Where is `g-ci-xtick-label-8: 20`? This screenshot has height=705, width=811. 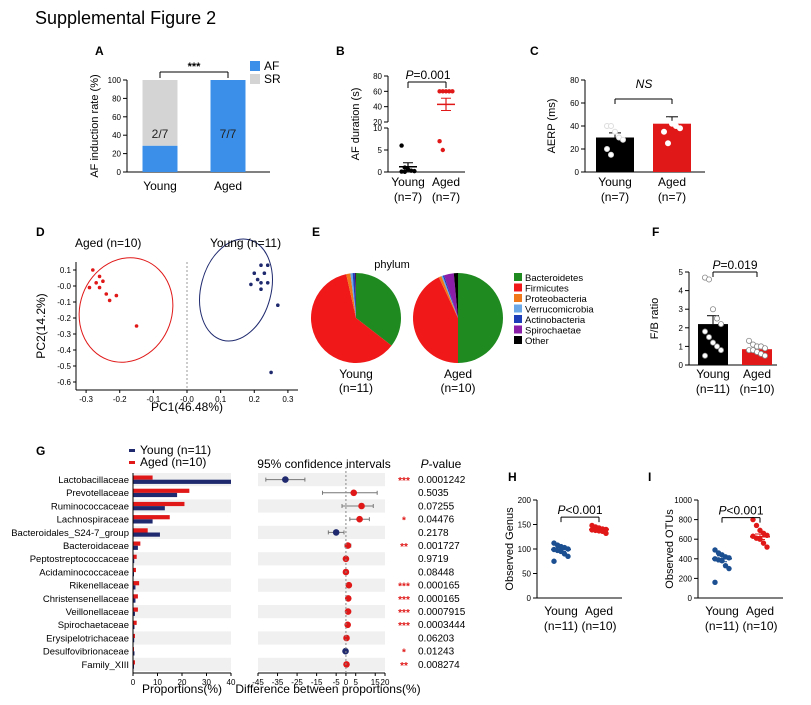 g-ci-xtick-label-8: 20 is located at coordinates (385, 682).